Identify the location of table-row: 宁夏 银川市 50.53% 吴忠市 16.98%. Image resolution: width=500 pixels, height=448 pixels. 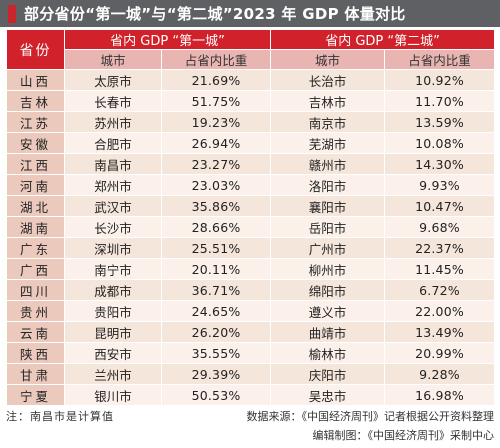
(251, 395).